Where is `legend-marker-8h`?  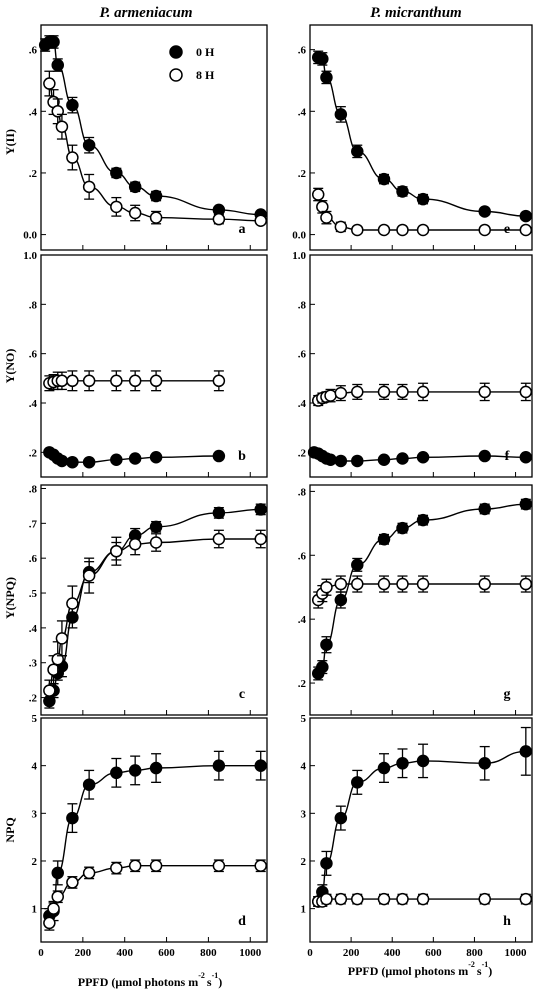
legend-marker-8h is located at coordinates (176, 75).